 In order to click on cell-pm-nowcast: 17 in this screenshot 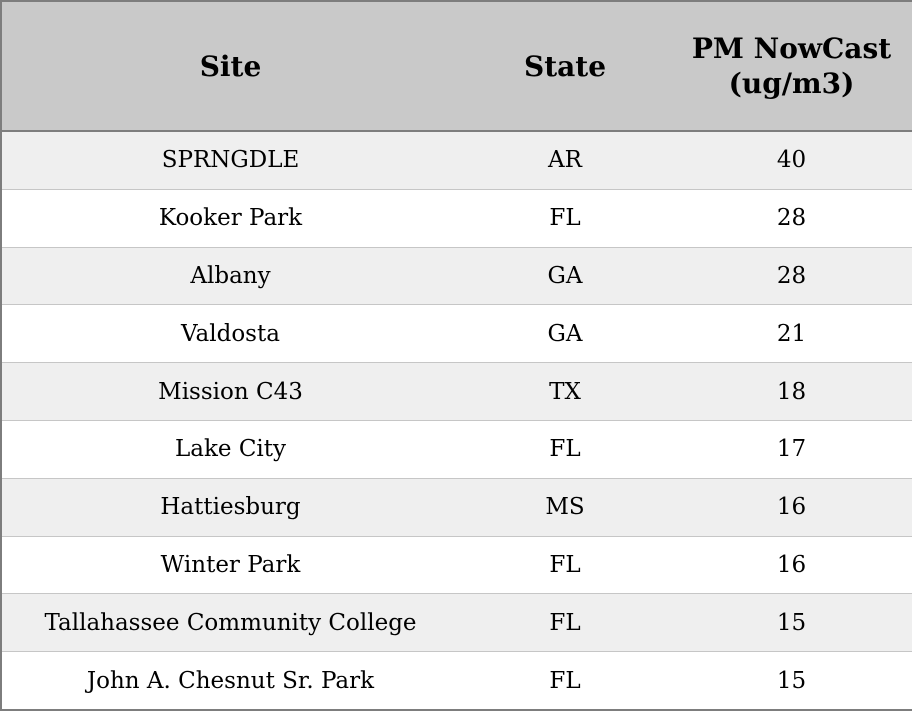, I will do `click(791, 449)`.